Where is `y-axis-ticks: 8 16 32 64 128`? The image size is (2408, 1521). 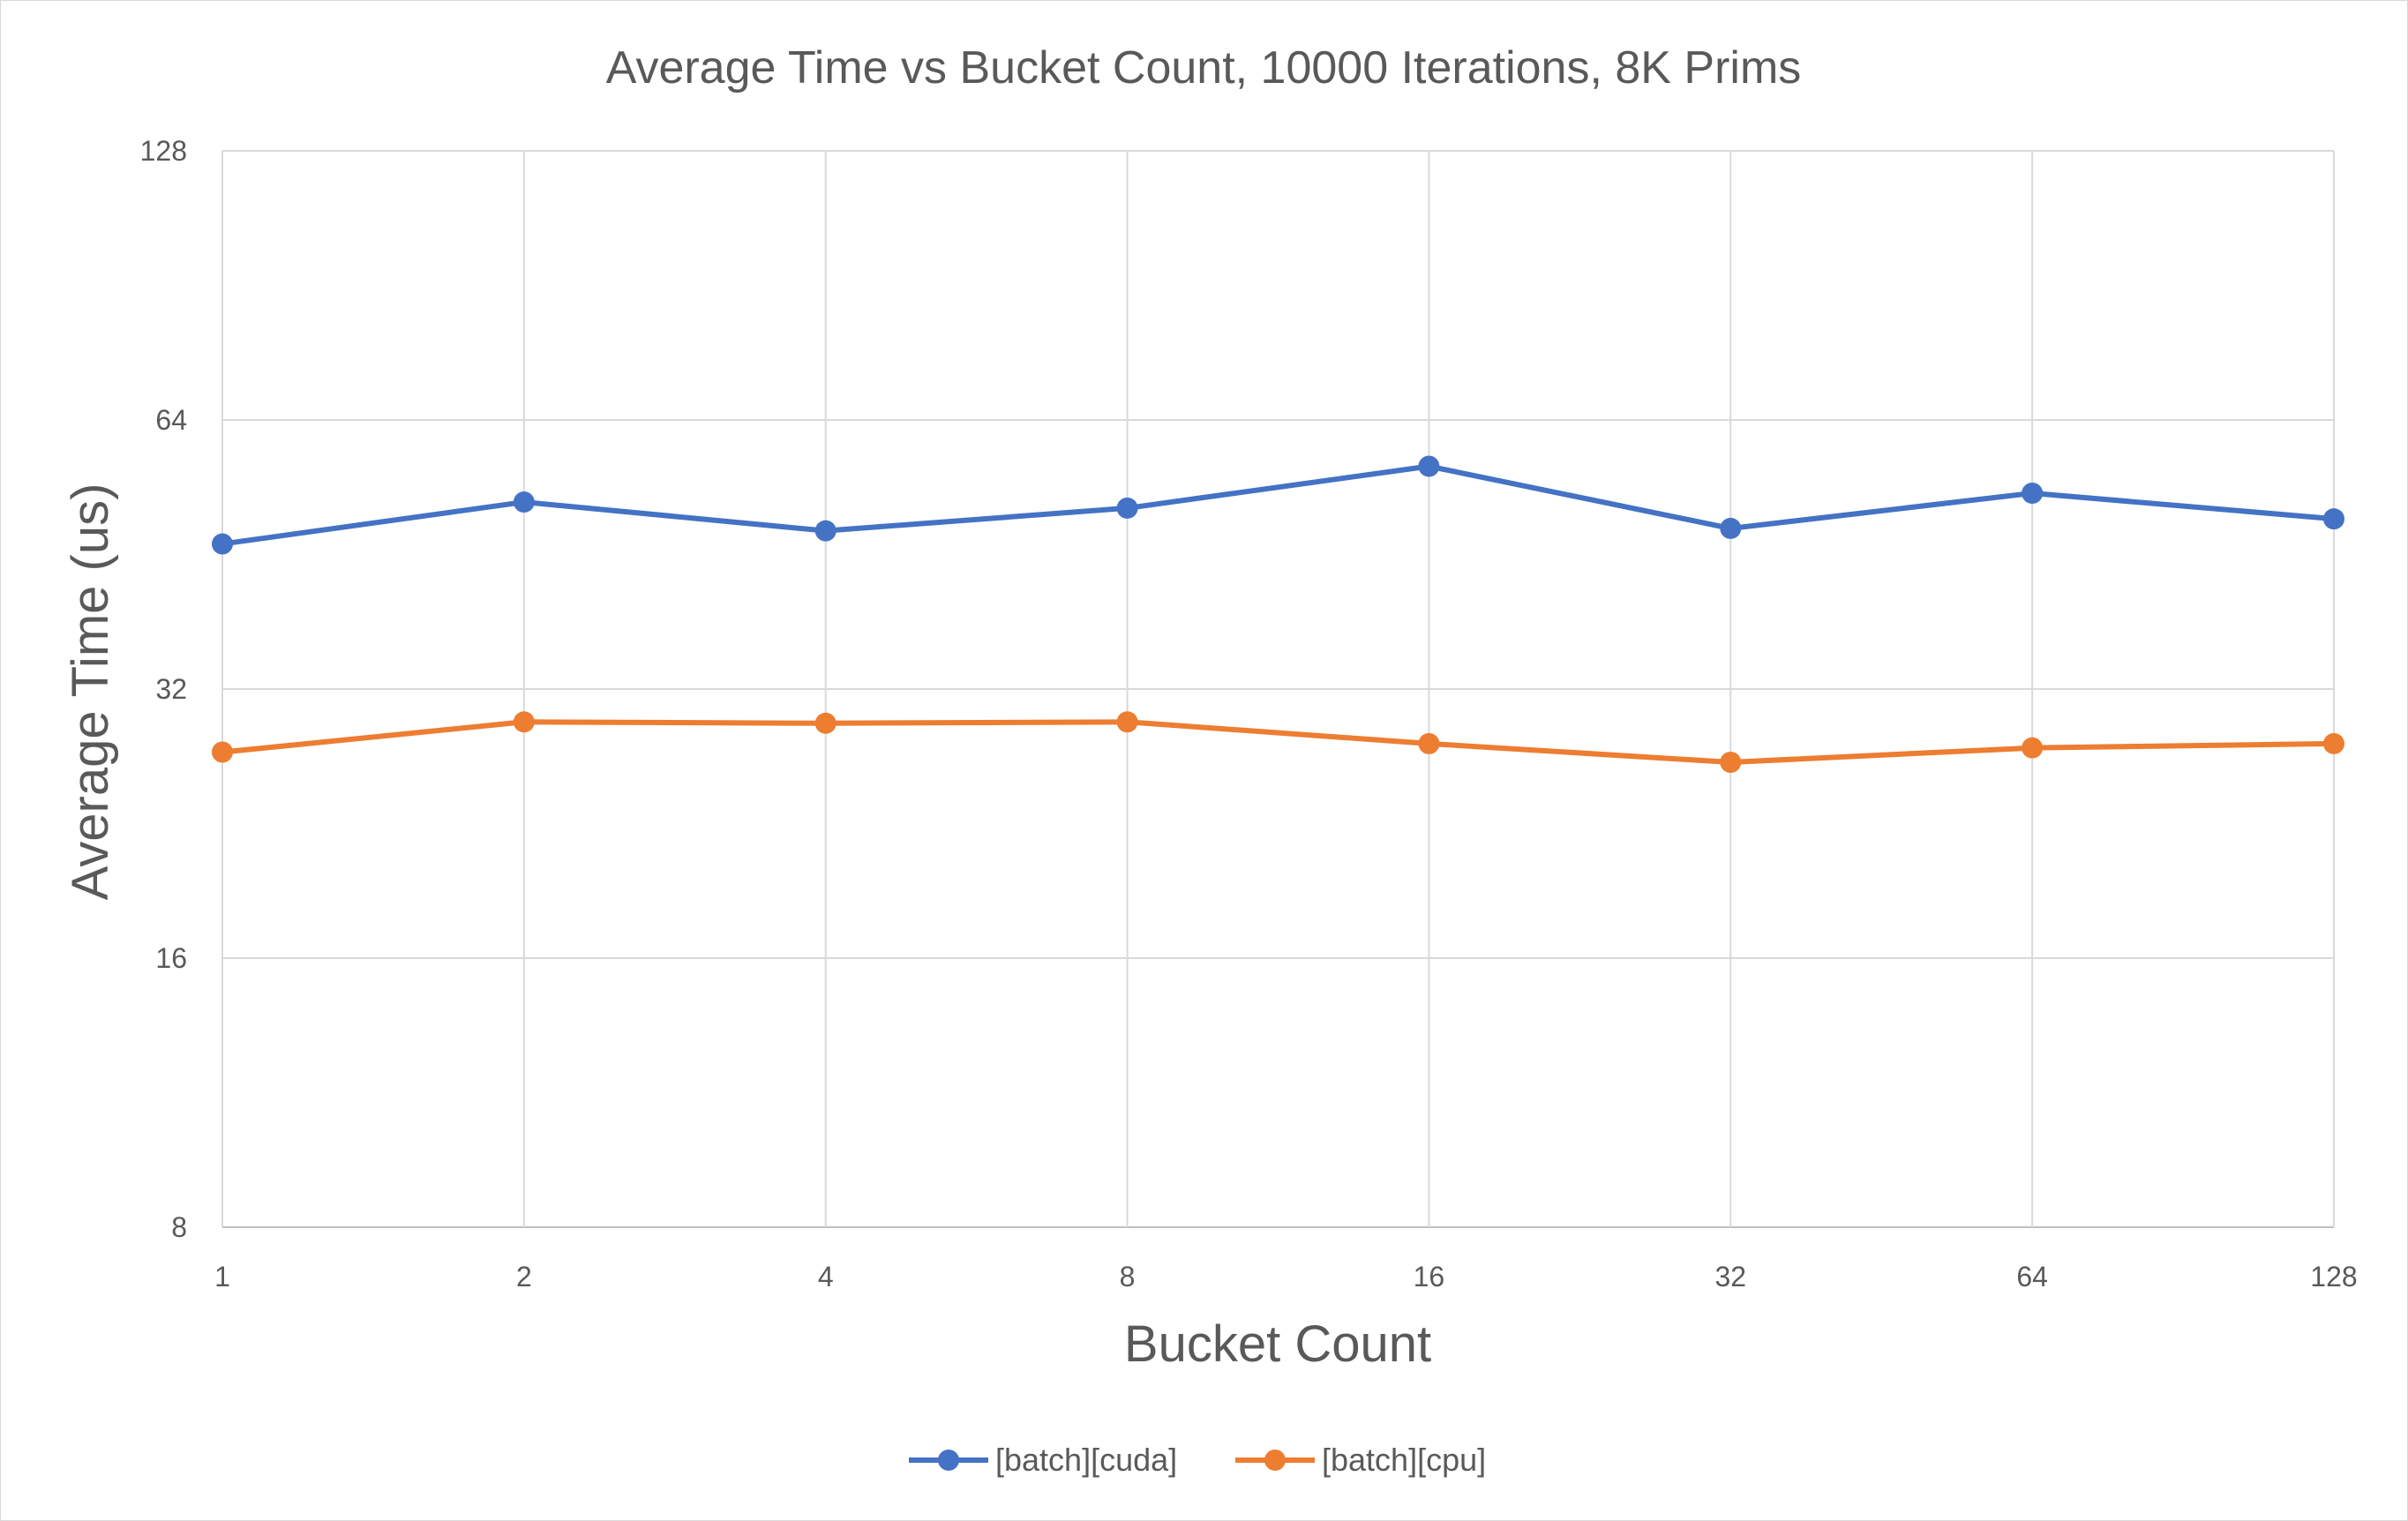 y-axis-ticks: 8 16 32 64 128 is located at coordinates (163, 689).